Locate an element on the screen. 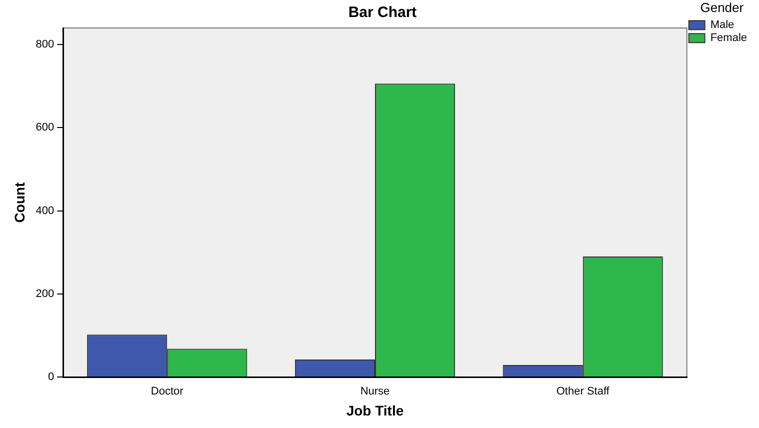 Image resolution: width=759 pixels, height=428 pixels. legend-title: Gender is located at coordinates (722, 8).